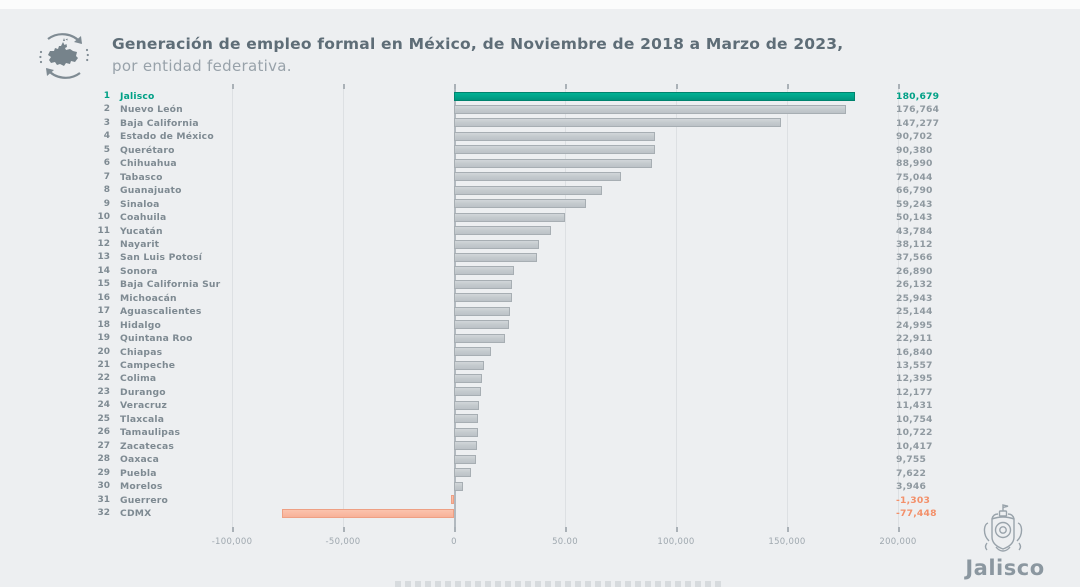 The height and width of the screenshot is (587, 1080). I want to click on state-label: CDMX, so click(136, 513).